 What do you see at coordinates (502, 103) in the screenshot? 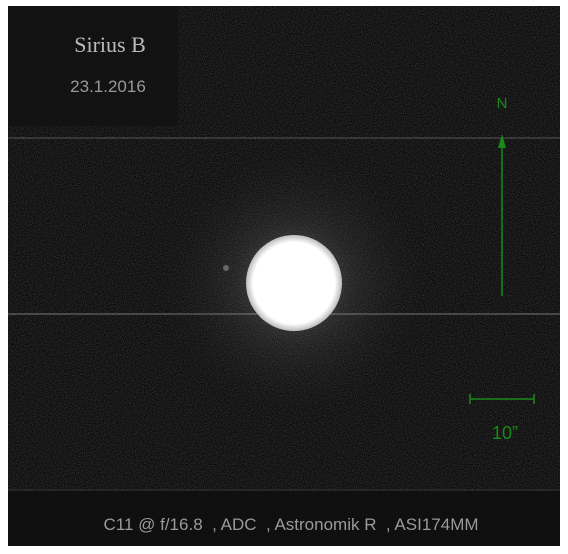
I see `north-label: N` at bounding box center [502, 103].